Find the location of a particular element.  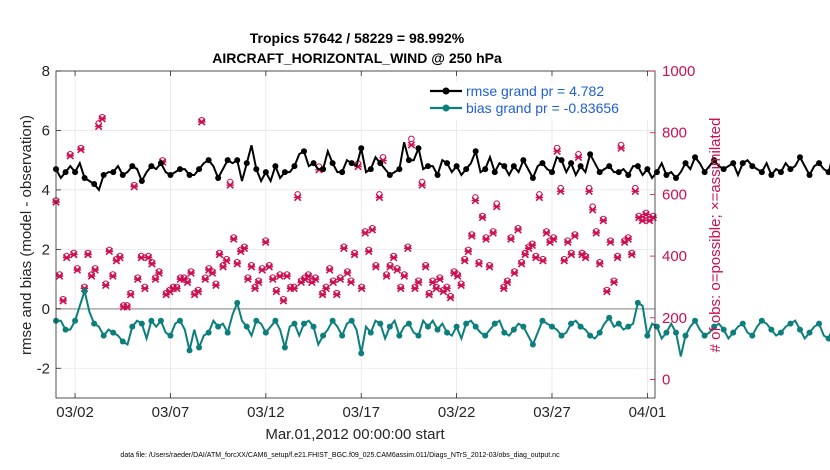

x-tick-label: 03/02 is located at coordinates (75, 412).